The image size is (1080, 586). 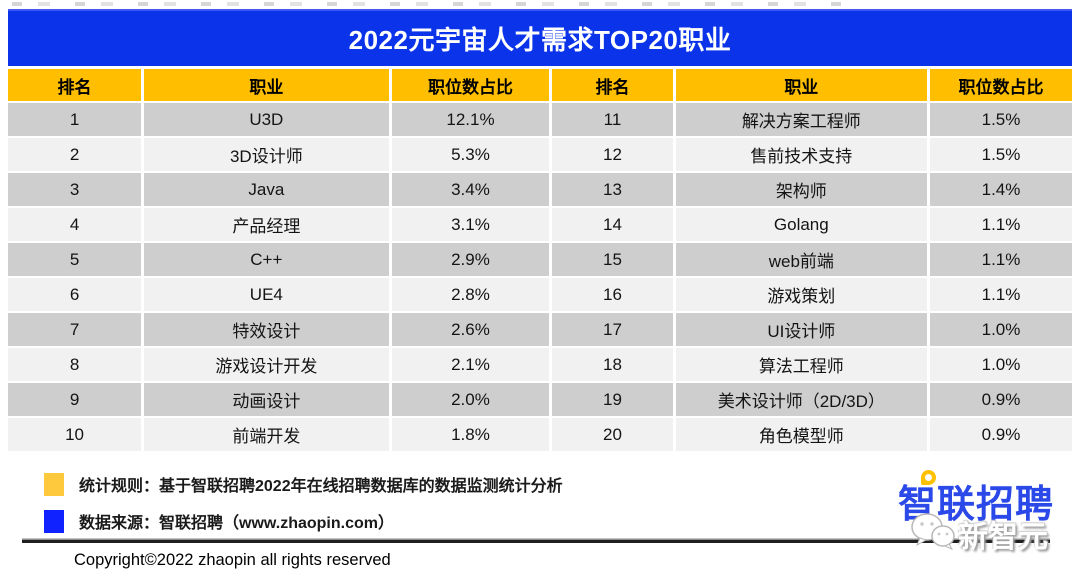 I want to click on rank-cell: 20, so click(x=612, y=434).